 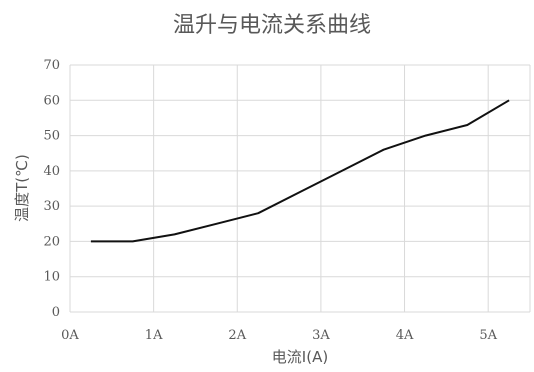 I want to click on y-tick-label: 50, so click(x=51, y=136).